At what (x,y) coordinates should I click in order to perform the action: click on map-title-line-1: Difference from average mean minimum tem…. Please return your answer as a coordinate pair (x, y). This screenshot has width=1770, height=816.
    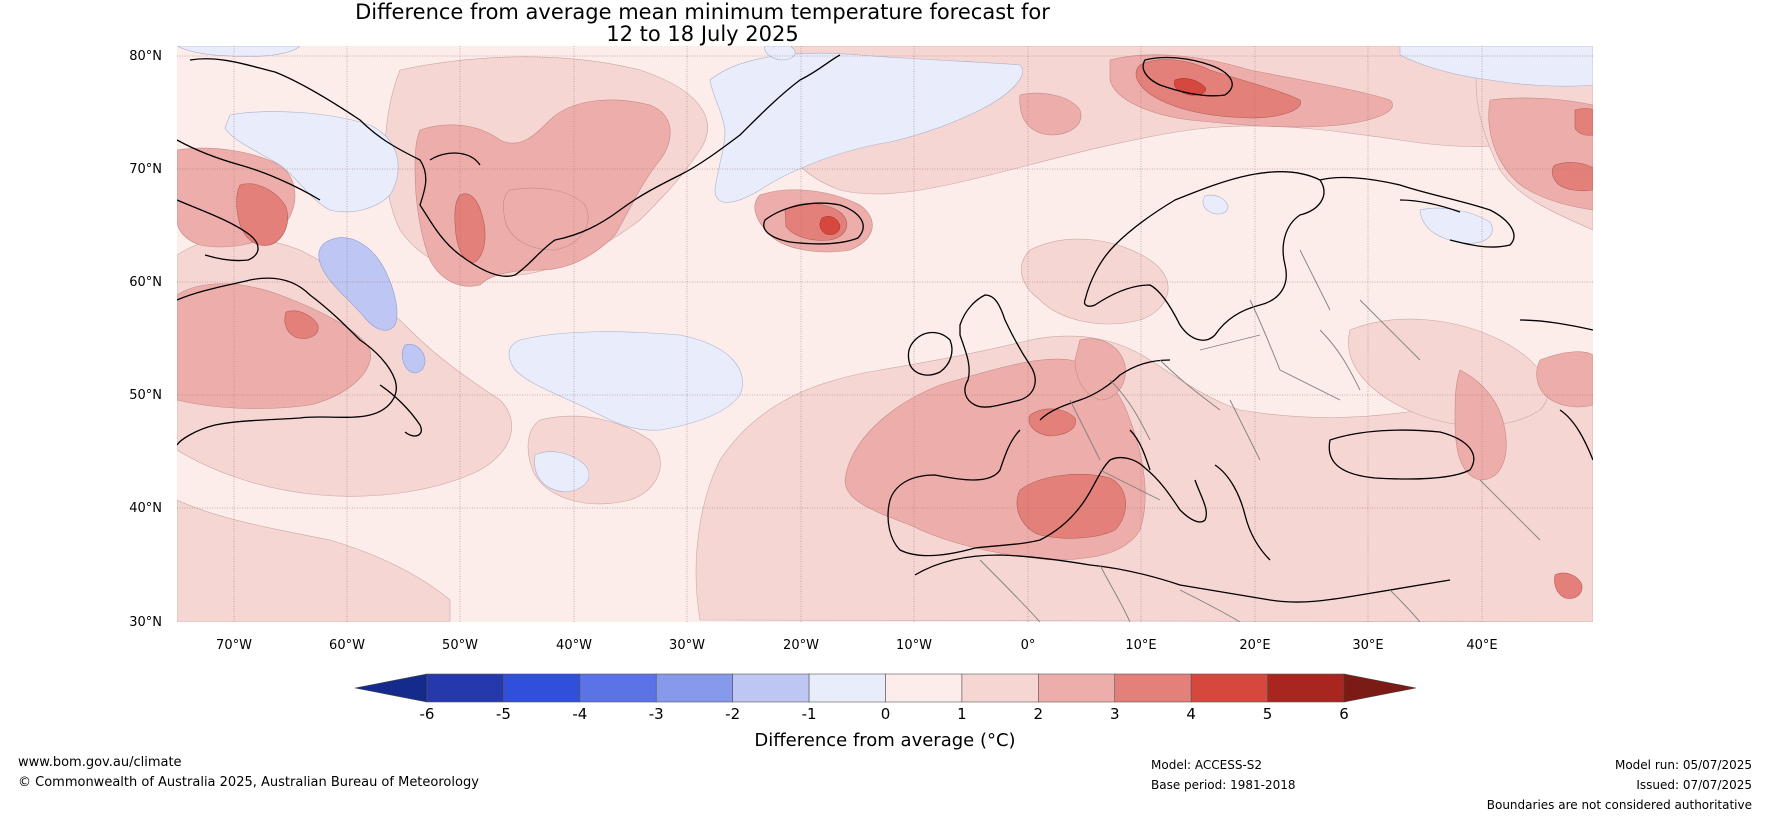
    Looking at the image, I should click on (702, 12).